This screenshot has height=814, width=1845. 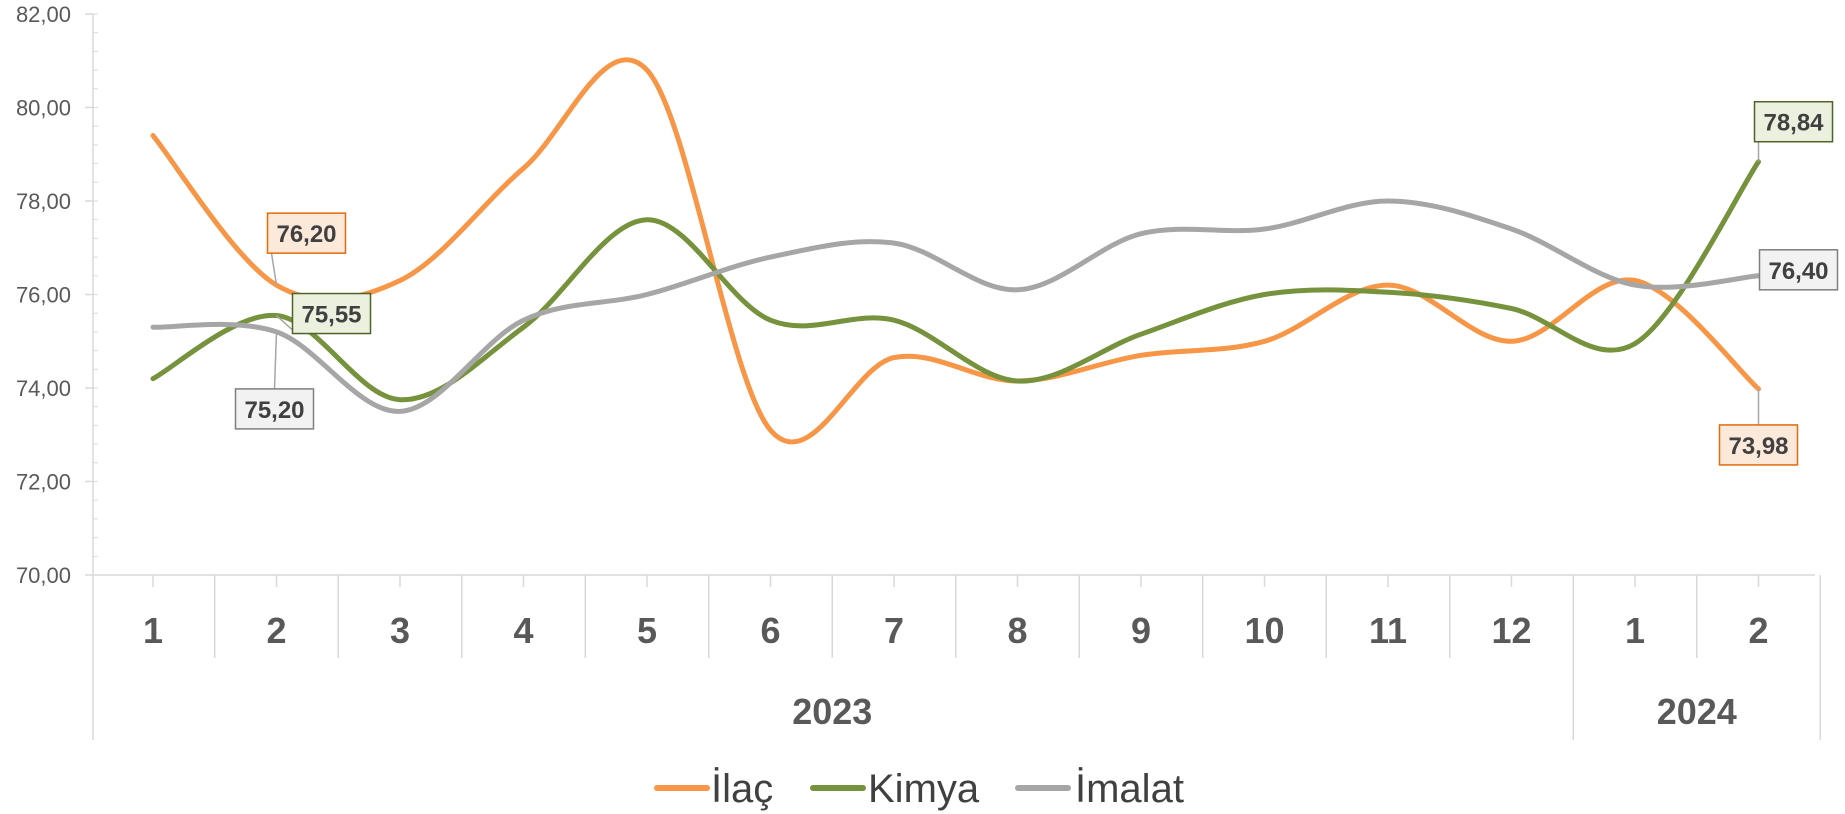 I want to click on x-tick-label: 5, so click(x=647, y=630).